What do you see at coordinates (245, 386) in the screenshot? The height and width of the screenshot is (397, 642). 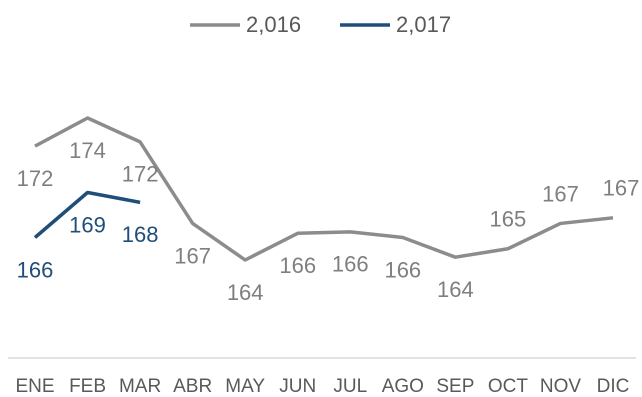 I see `x-tick-label: MAY` at bounding box center [245, 386].